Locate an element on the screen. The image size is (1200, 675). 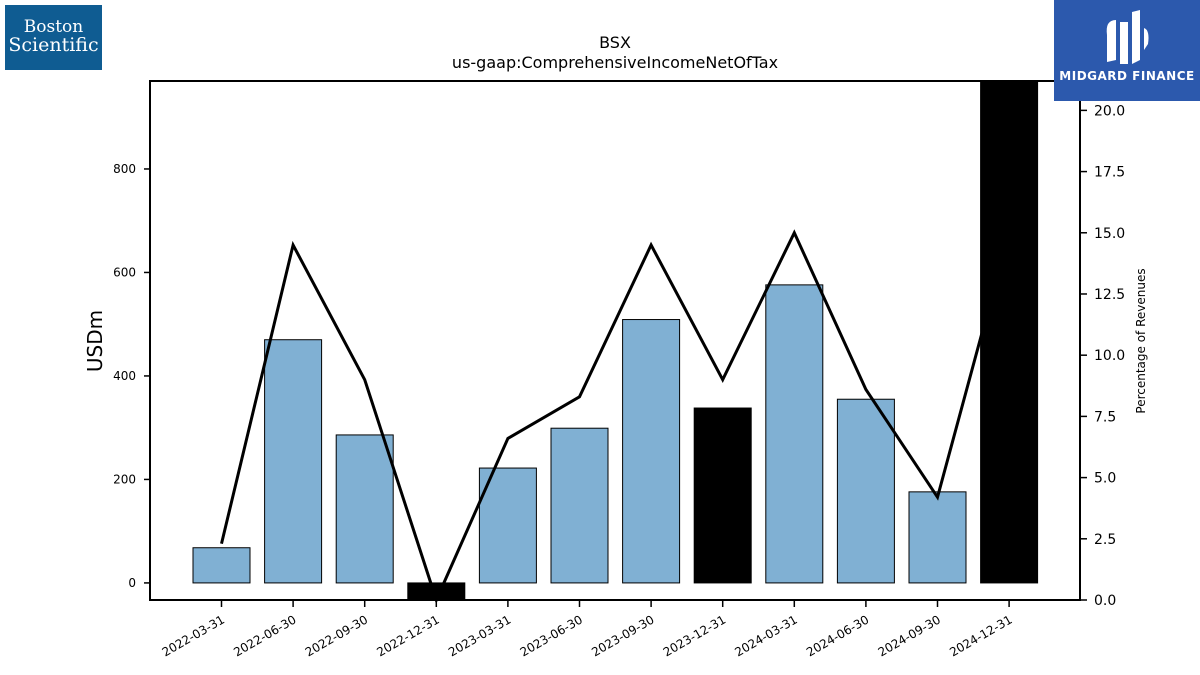
y-axis-label: USDm is located at coordinates (95, 341).